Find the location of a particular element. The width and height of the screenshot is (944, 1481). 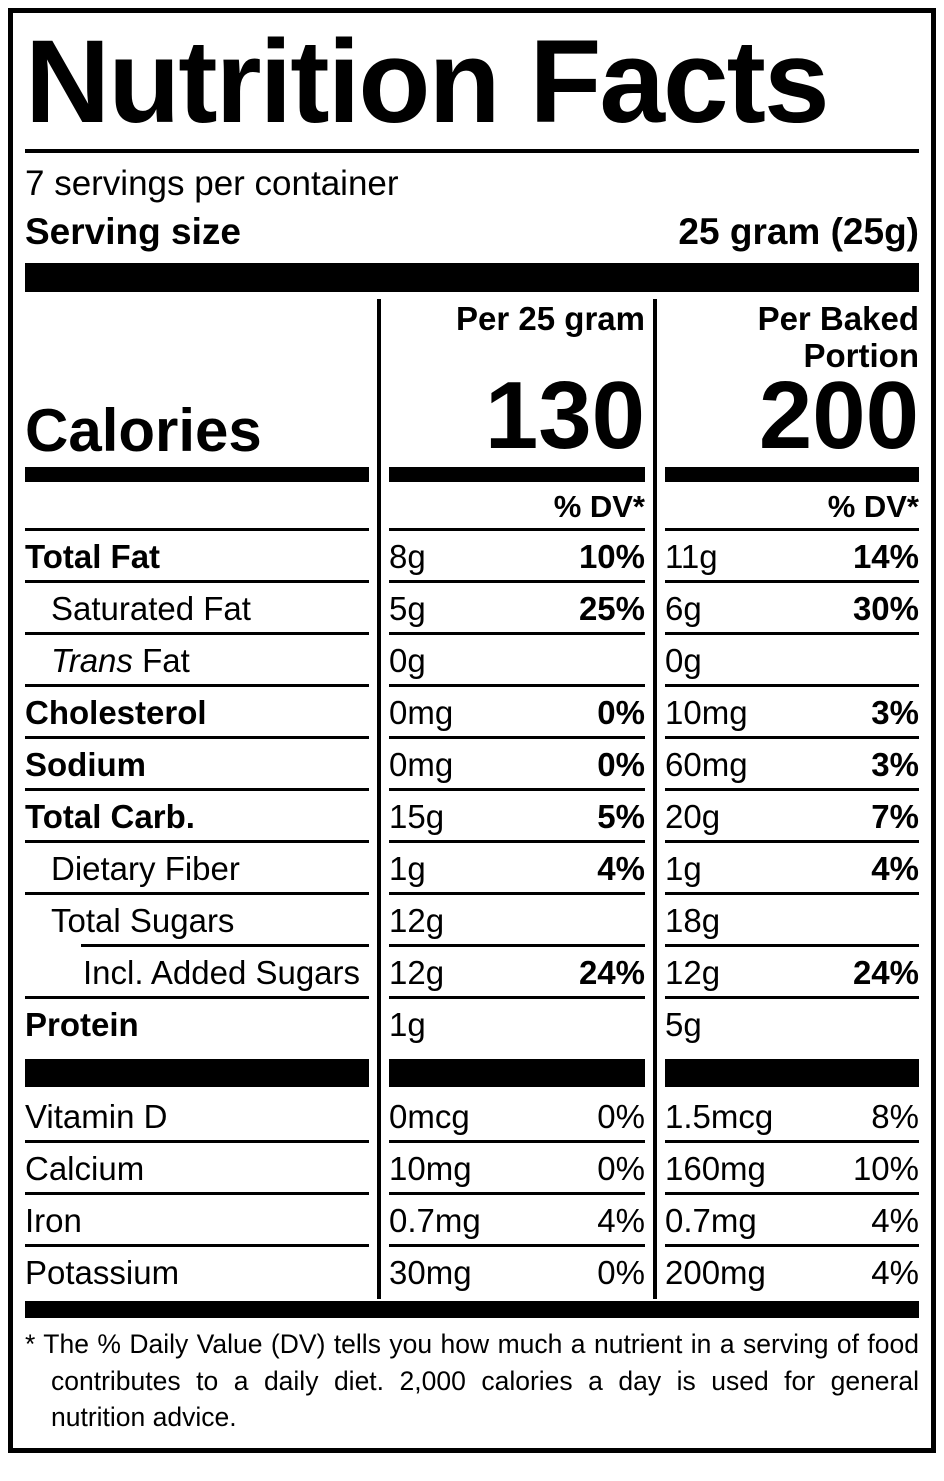

dv-per-baked: 7% is located at coordinates (895, 816).